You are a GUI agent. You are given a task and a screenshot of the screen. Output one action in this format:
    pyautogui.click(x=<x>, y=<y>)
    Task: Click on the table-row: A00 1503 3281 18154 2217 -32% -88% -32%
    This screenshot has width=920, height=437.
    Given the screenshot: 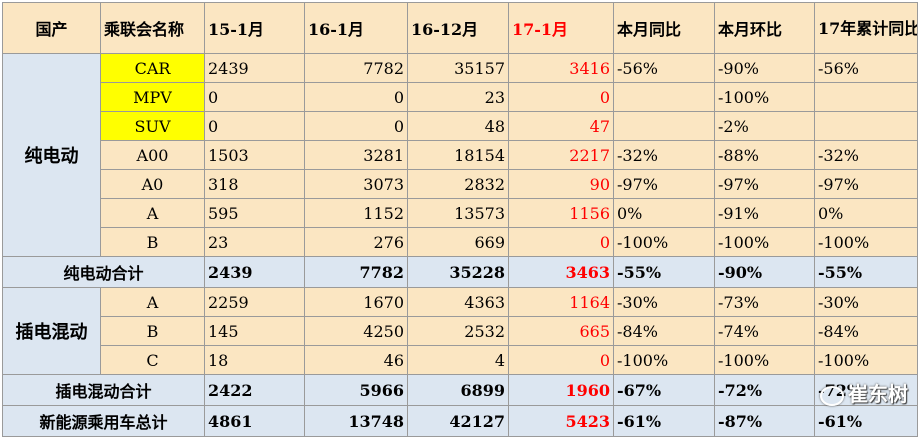 What is the action you would take?
    pyautogui.click(x=460, y=155)
    